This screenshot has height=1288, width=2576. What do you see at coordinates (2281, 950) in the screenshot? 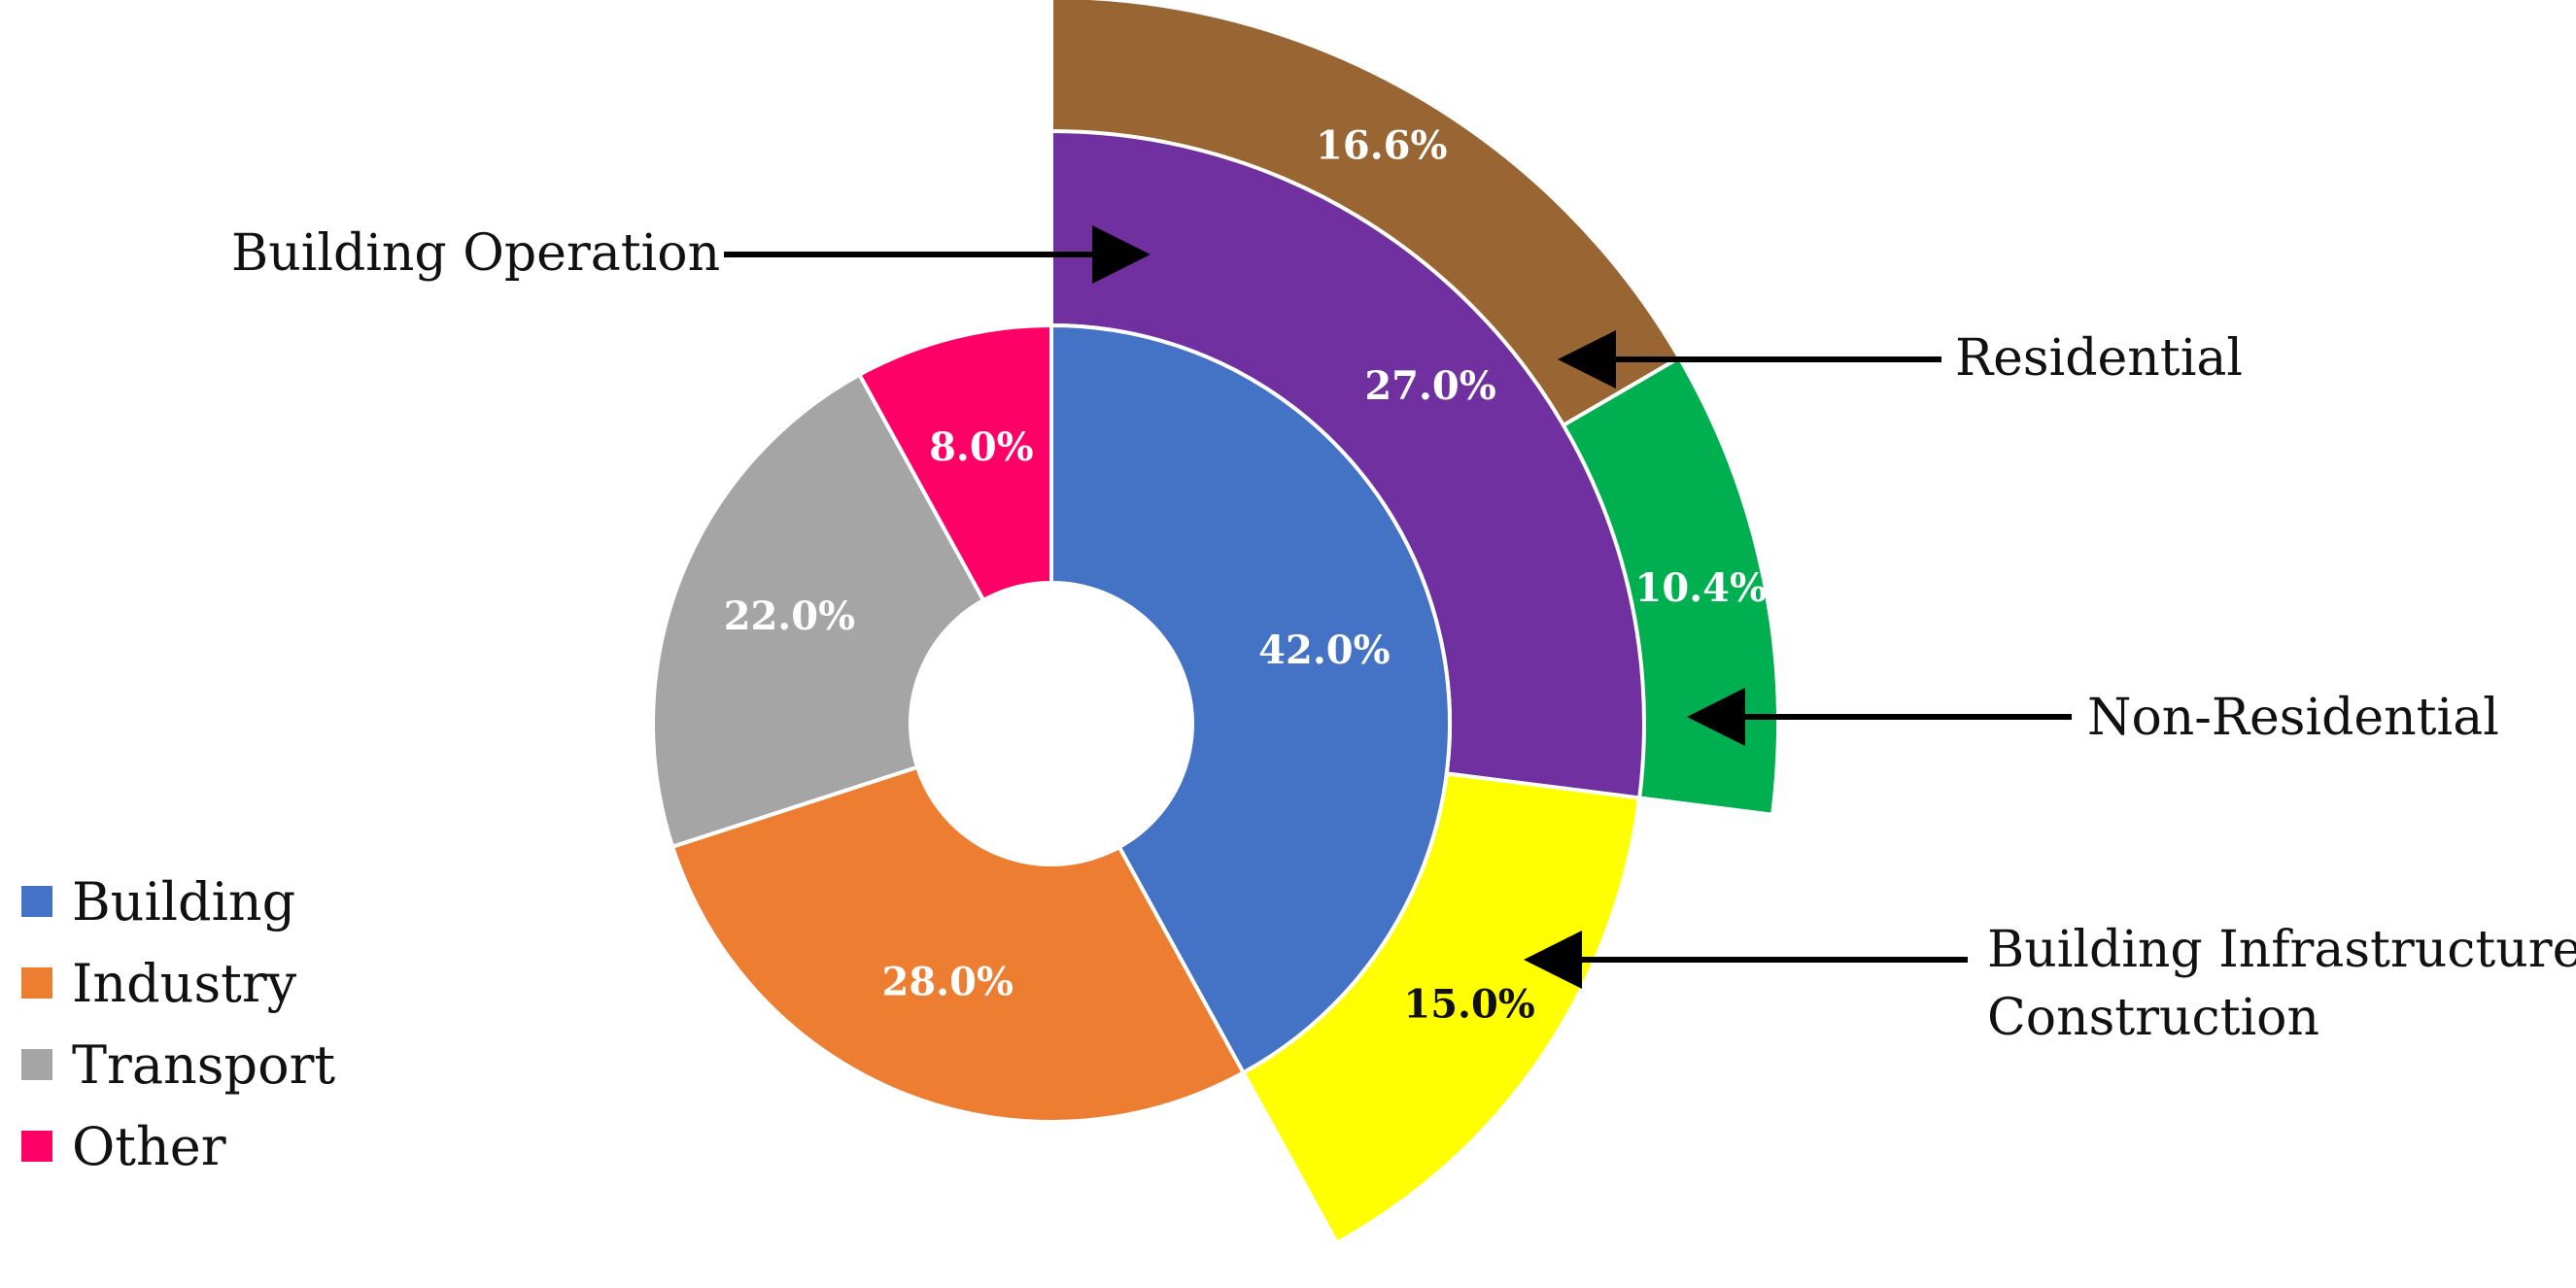
I see `callout-infrastructure-line1: Building Infrastructure` at bounding box center [2281, 950].